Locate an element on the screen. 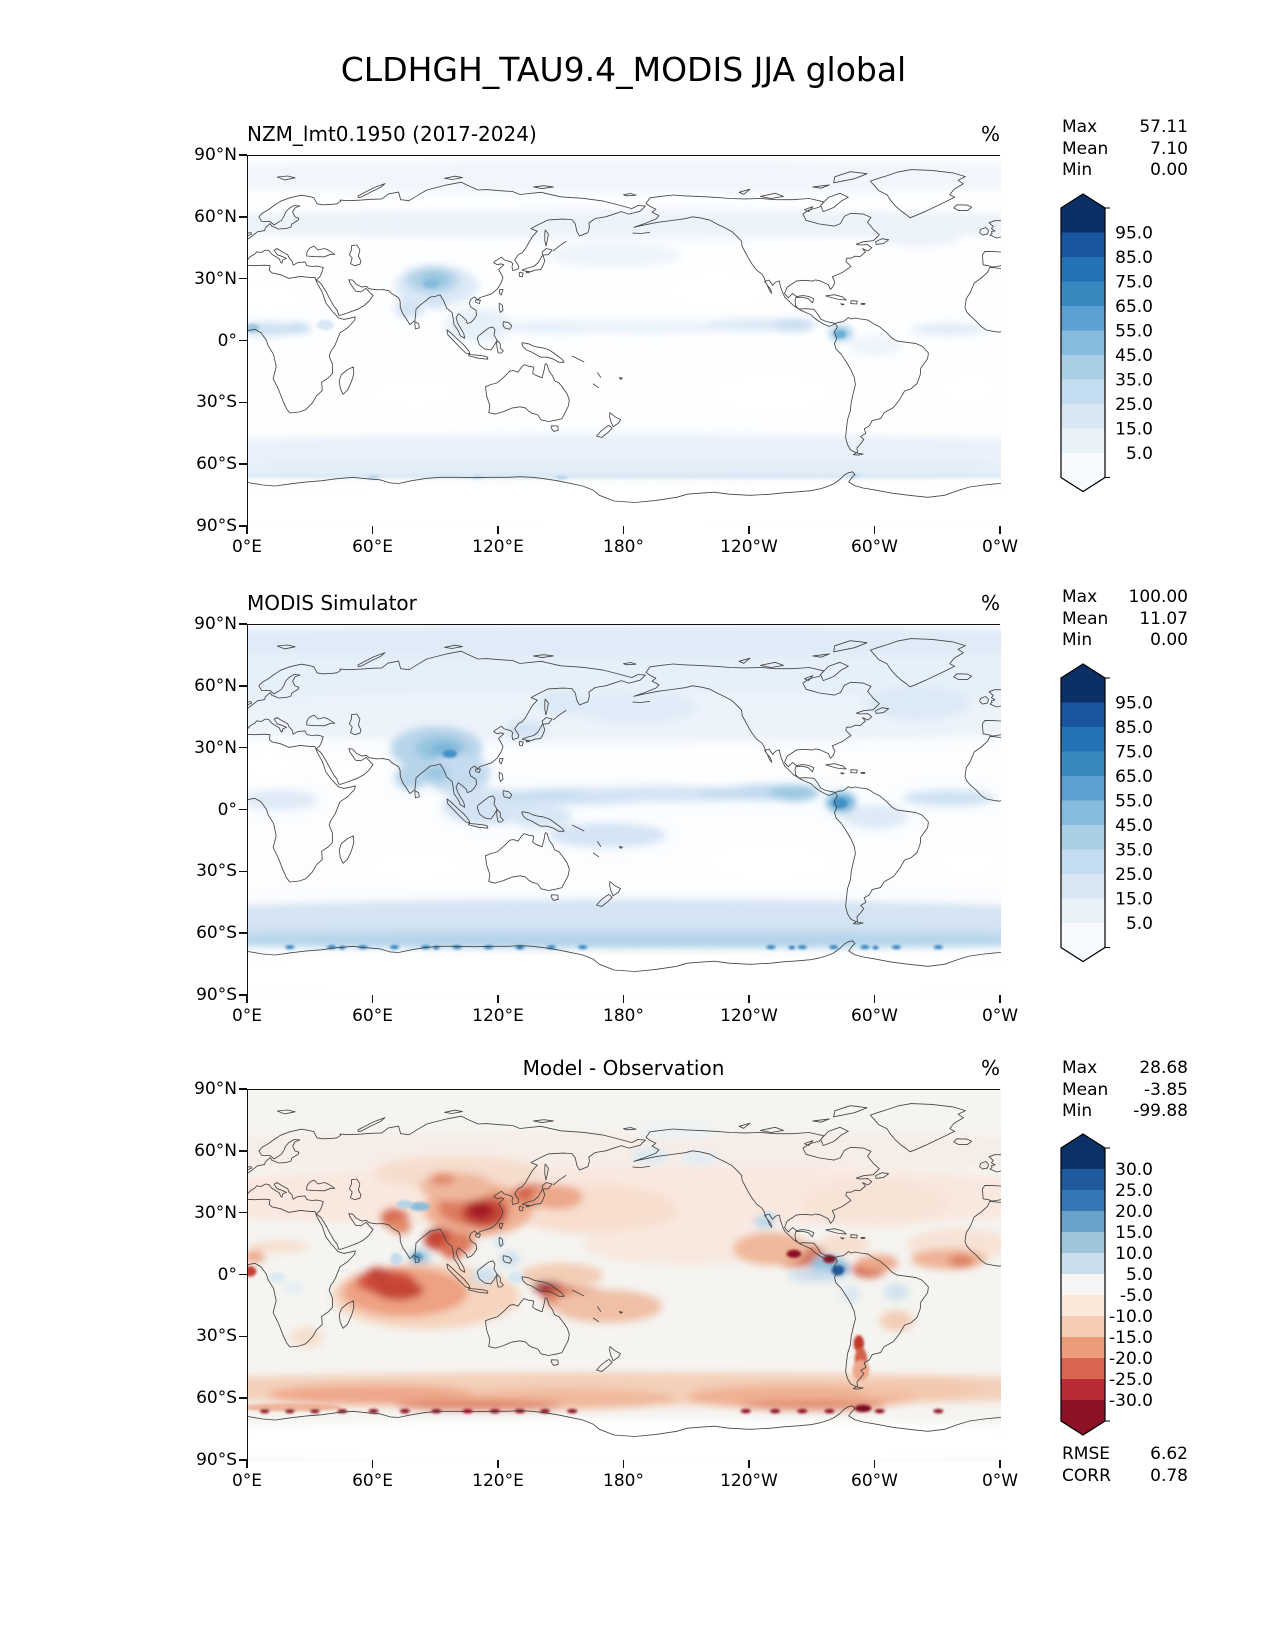 The width and height of the screenshot is (1275, 1650). y-tick-label: 30°S is located at coordinates (216, 402).